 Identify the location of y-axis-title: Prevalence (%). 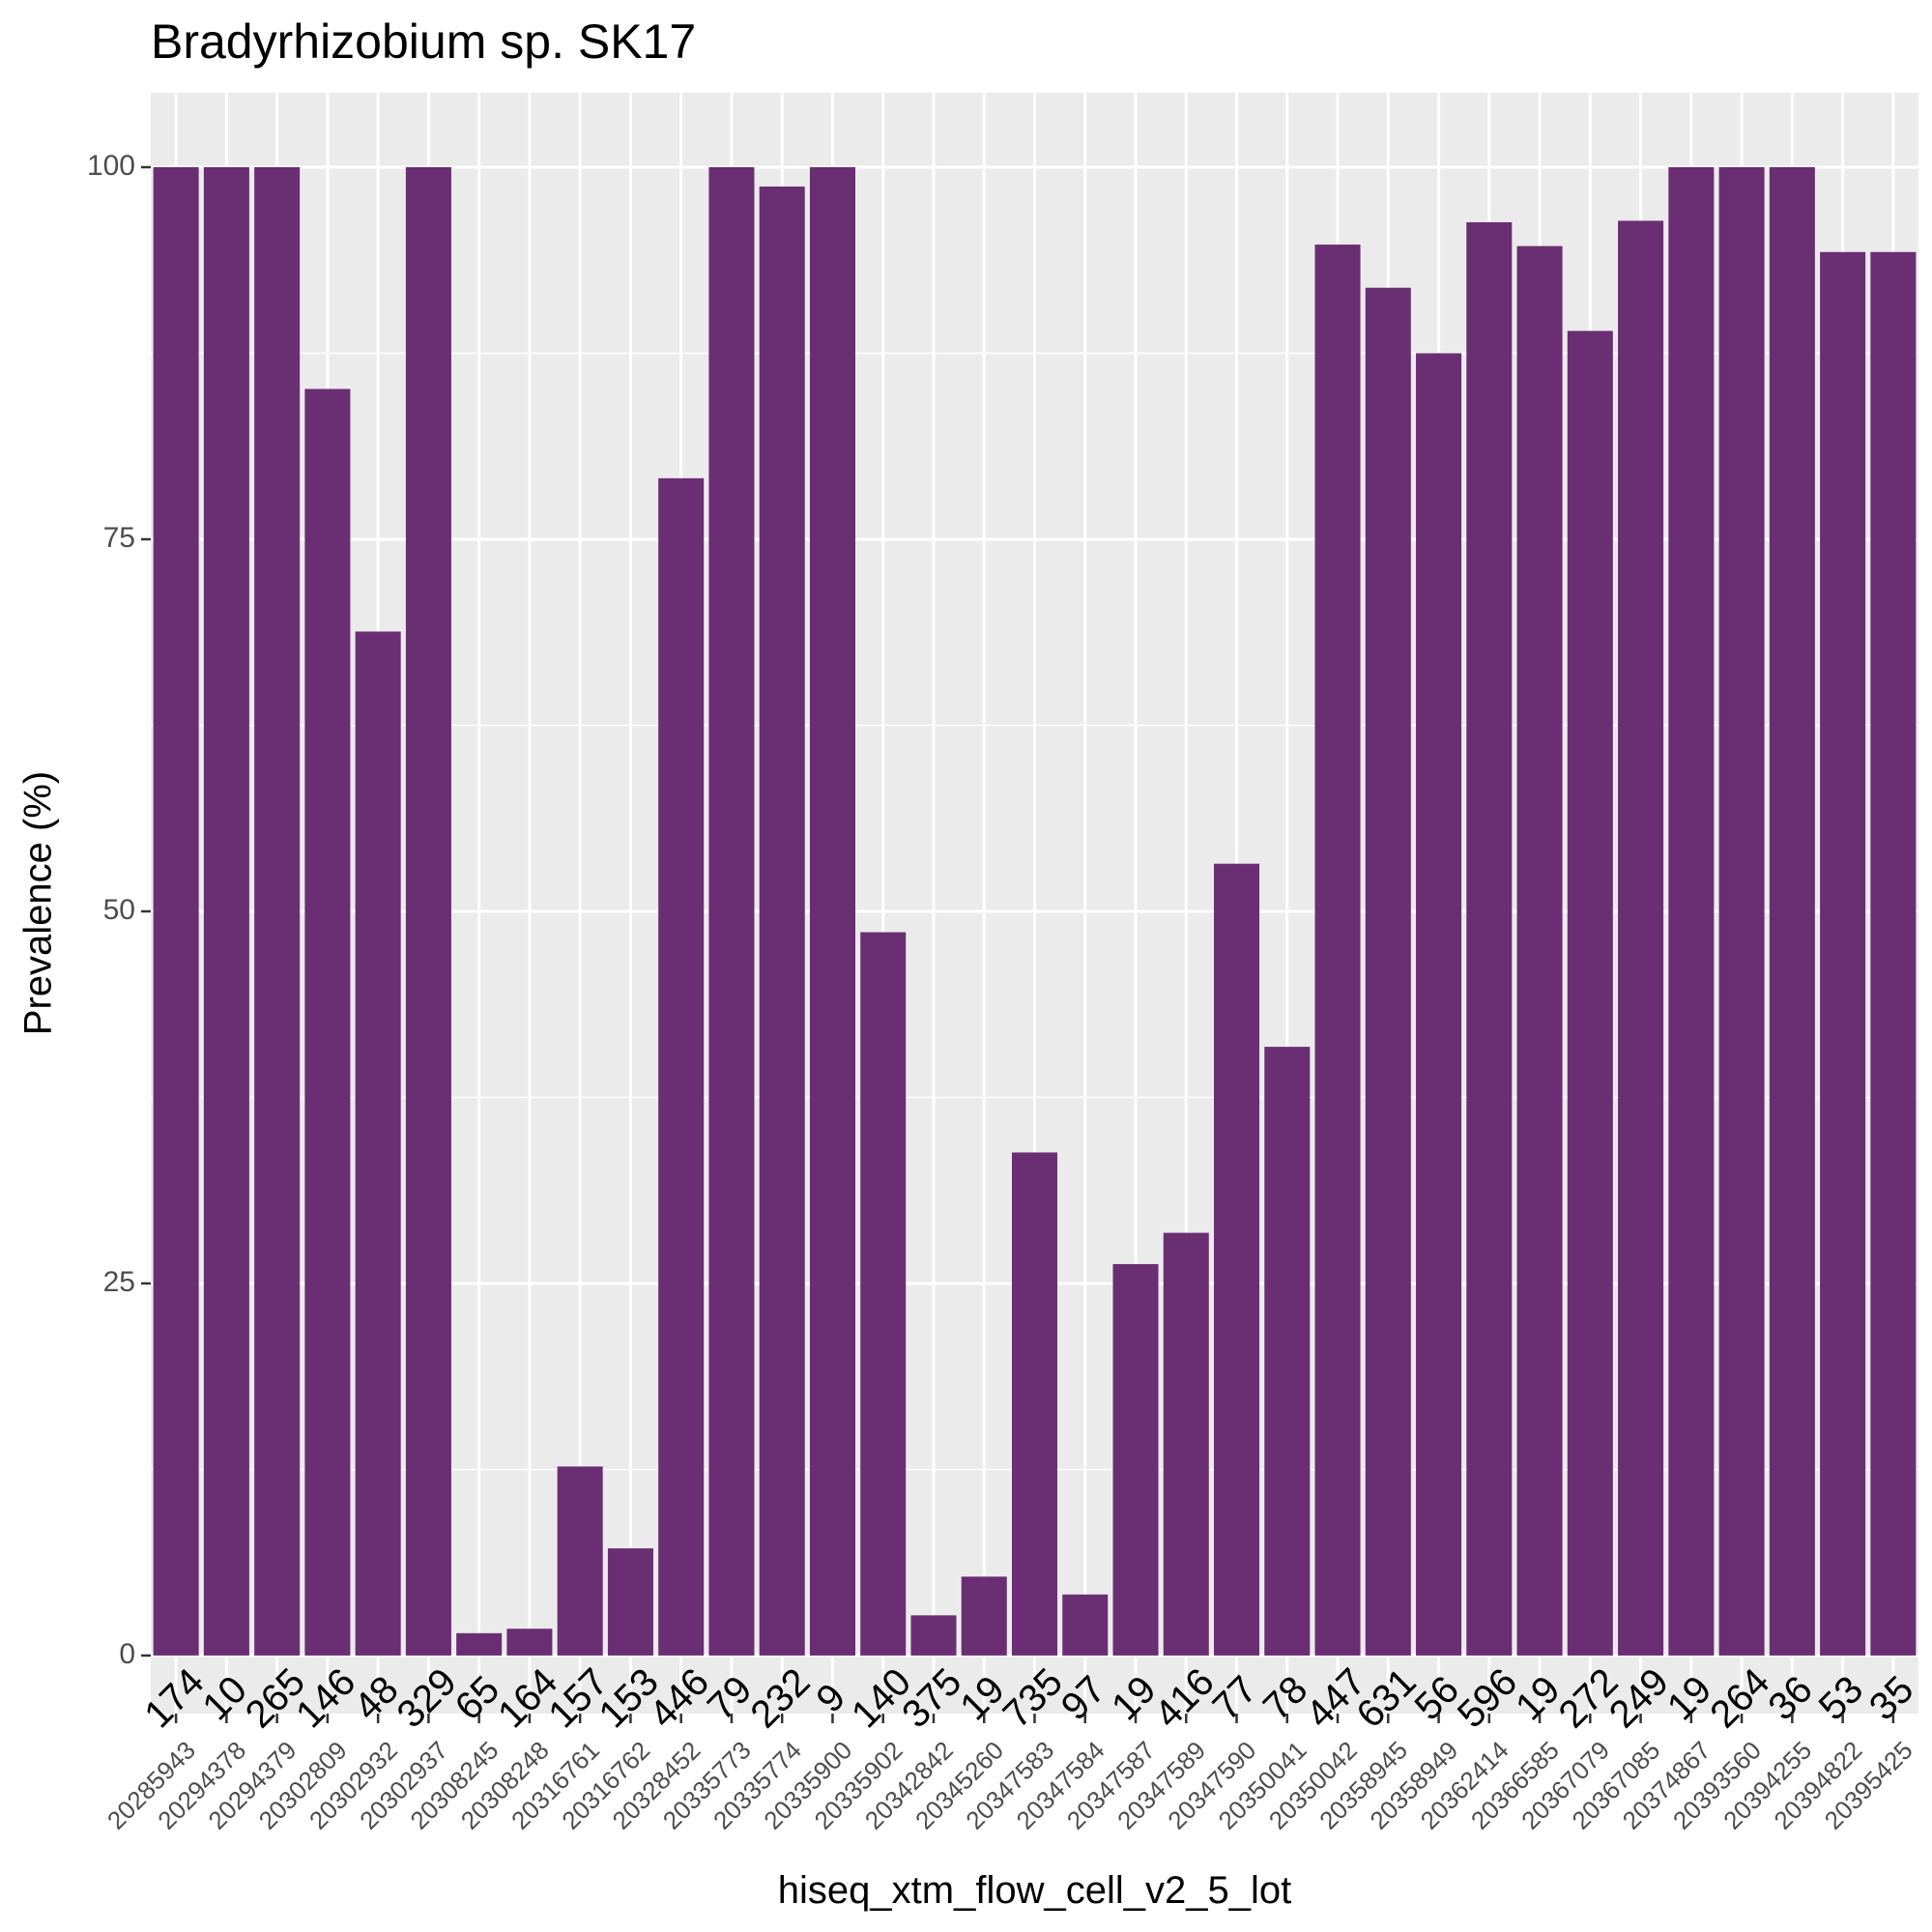
(38, 903).